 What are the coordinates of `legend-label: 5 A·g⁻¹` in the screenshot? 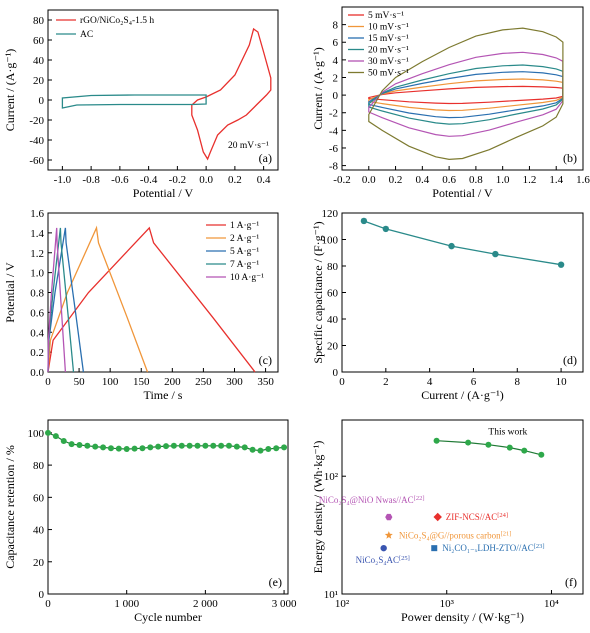 It's located at (244, 252).